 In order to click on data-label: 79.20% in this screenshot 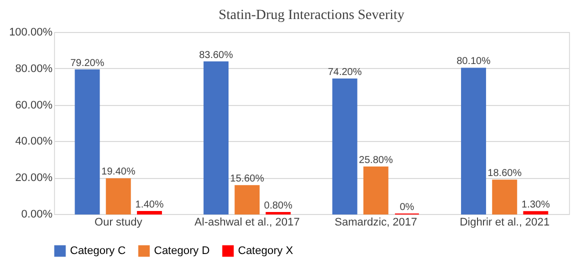, I will do `click(87, 63)`.